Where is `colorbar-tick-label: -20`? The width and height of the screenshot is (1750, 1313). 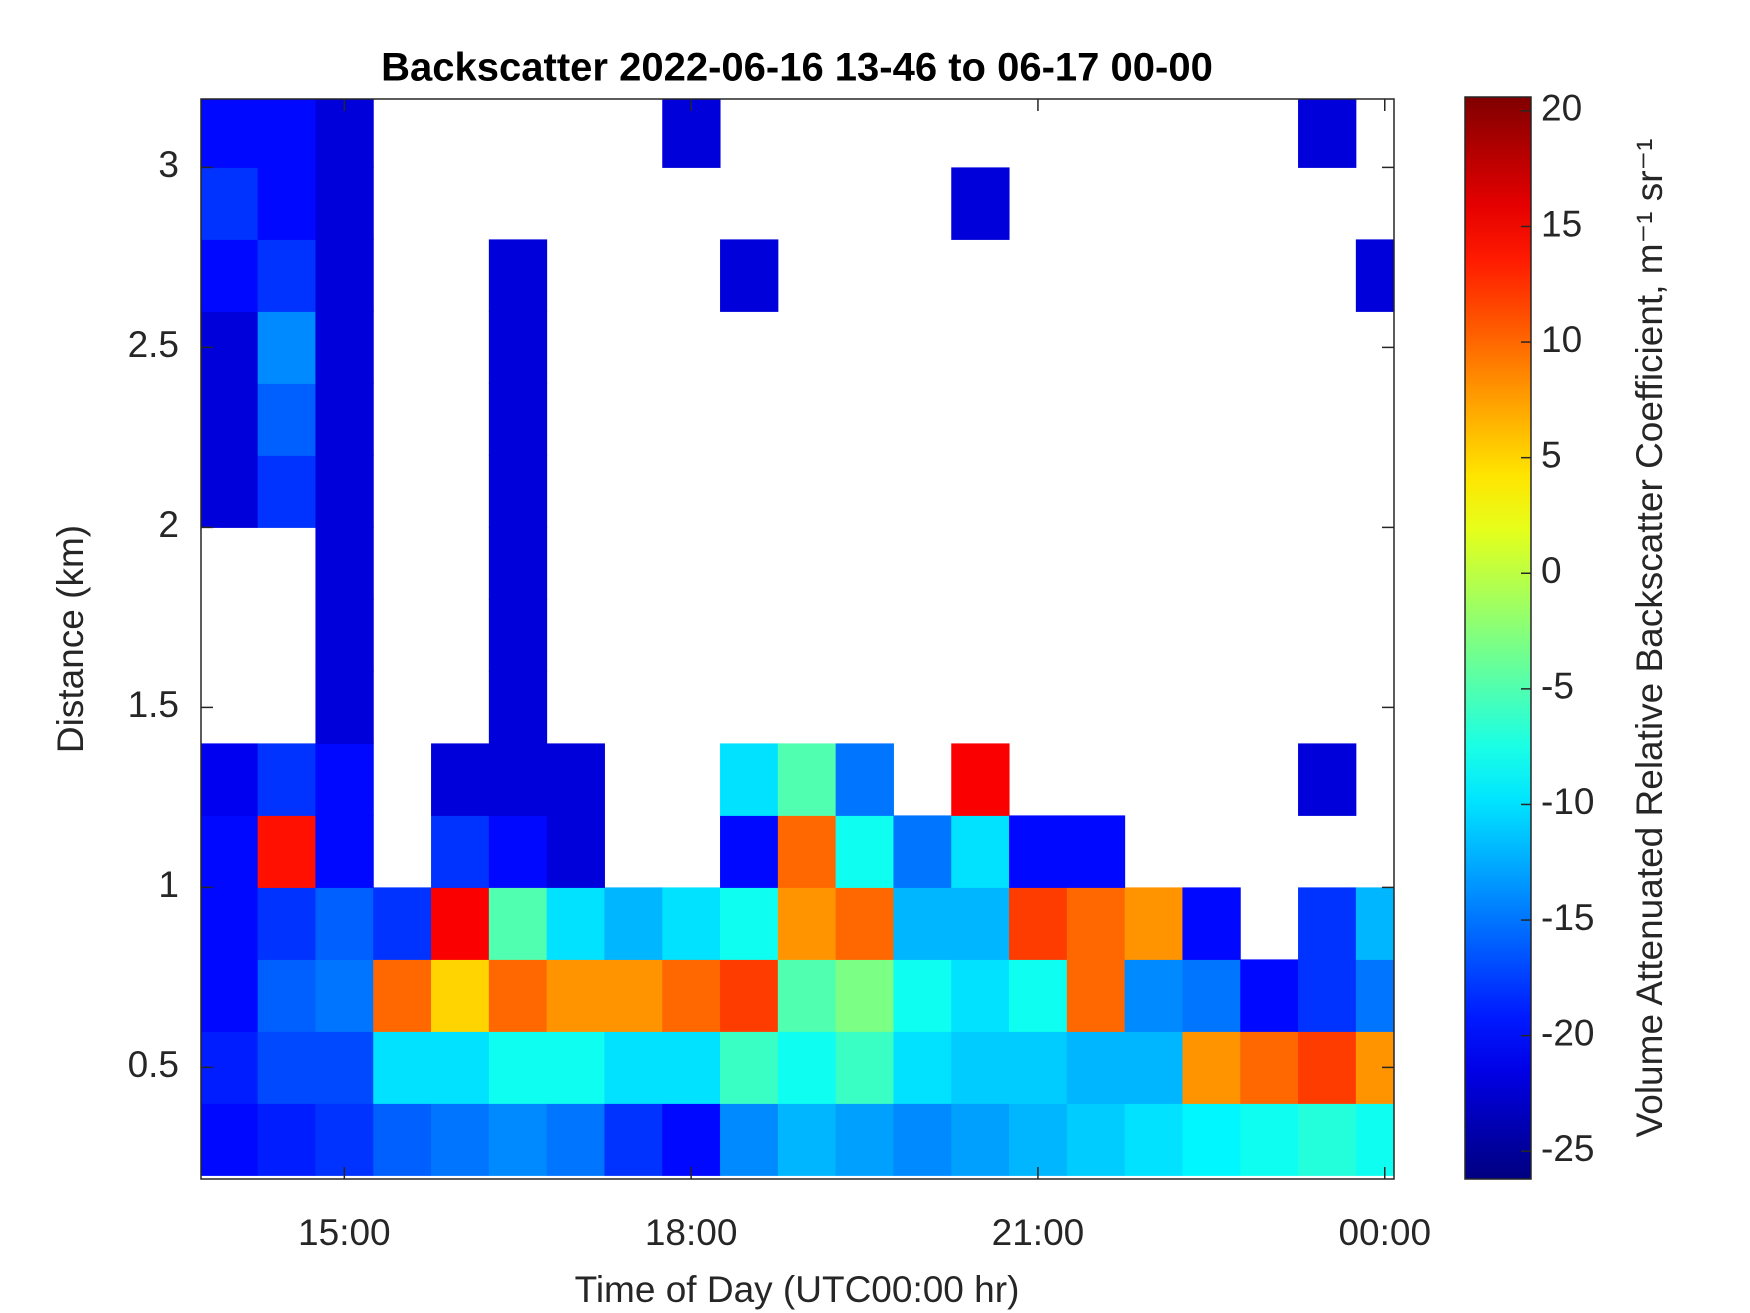 colorbar-tick-label: -20 is located at coordinates (1567, 1032).